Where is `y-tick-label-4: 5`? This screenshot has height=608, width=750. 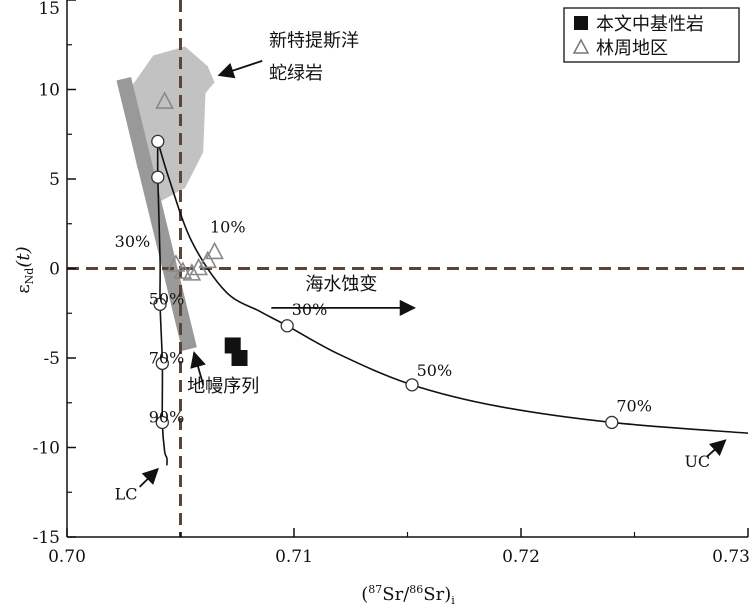 y-tick-label-4: 5 is located at coordinates (54, 180).